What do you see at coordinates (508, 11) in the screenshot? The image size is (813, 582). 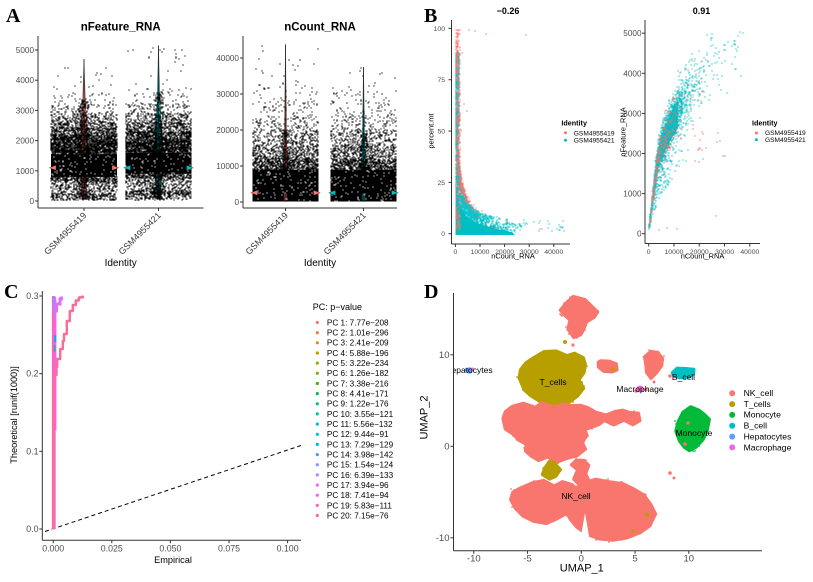 I see `svg-text: −0.26` at bounding box center [508, 11].